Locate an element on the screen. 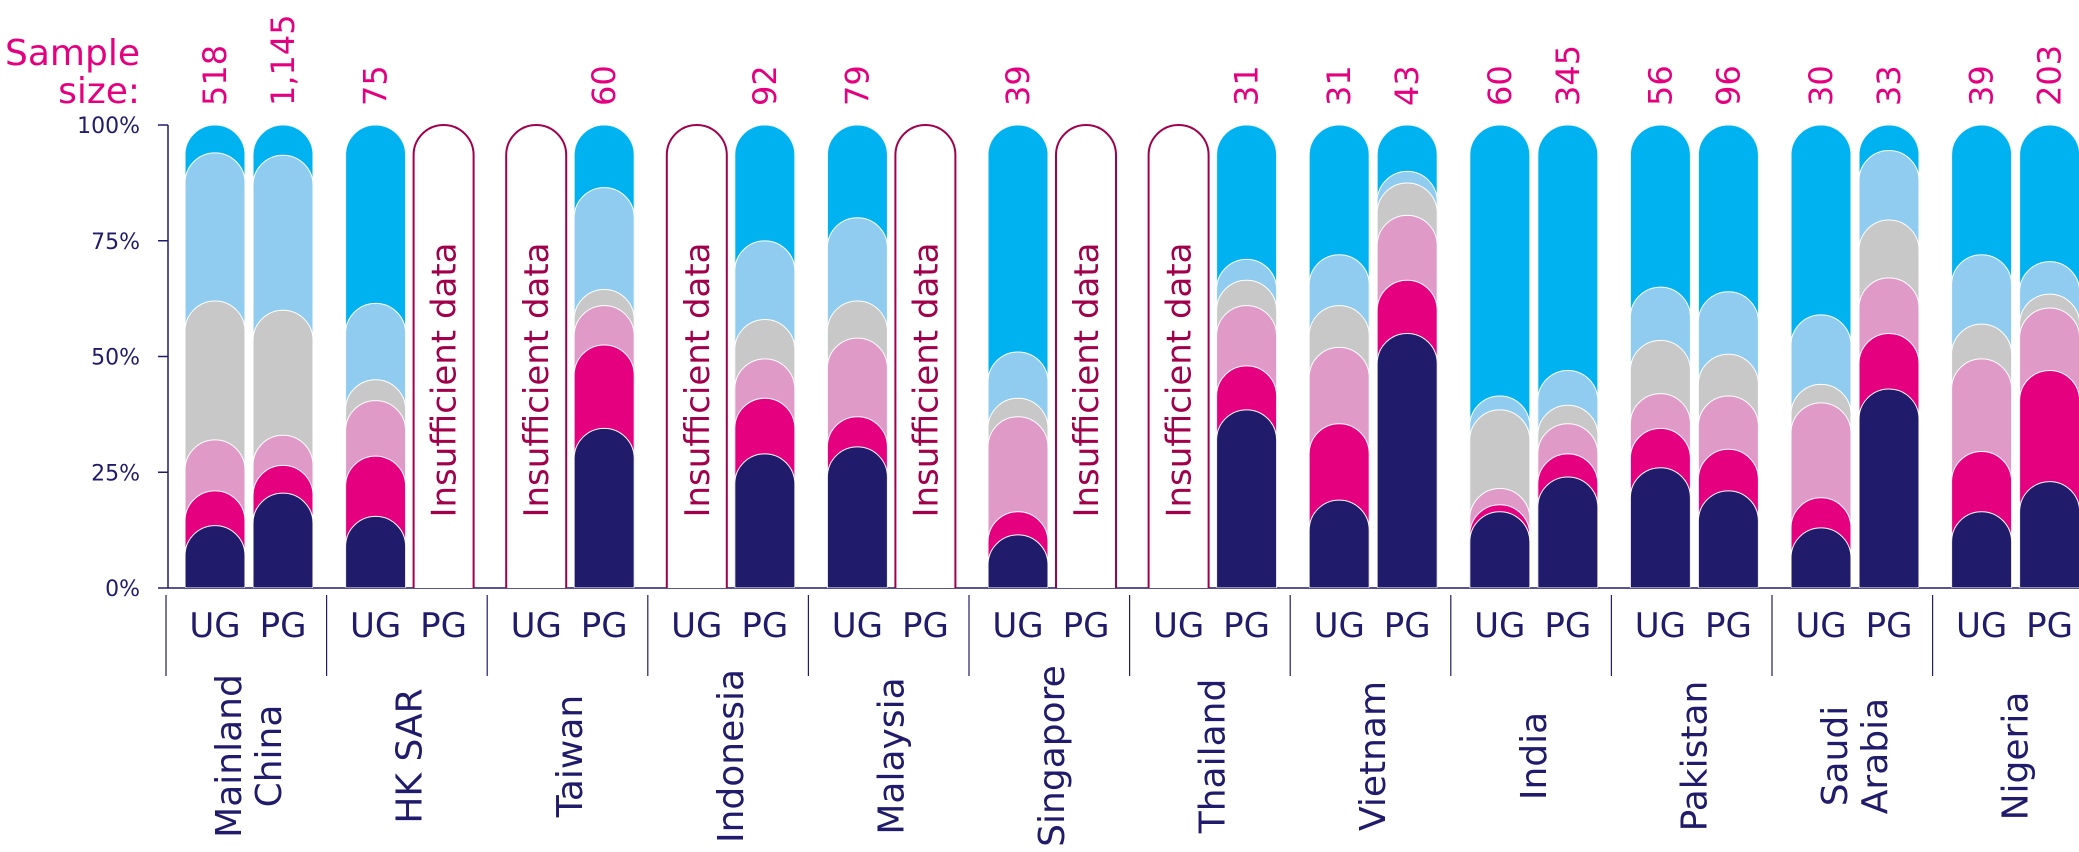  y-tick-label: 0% is located at coordinates (122, 589).